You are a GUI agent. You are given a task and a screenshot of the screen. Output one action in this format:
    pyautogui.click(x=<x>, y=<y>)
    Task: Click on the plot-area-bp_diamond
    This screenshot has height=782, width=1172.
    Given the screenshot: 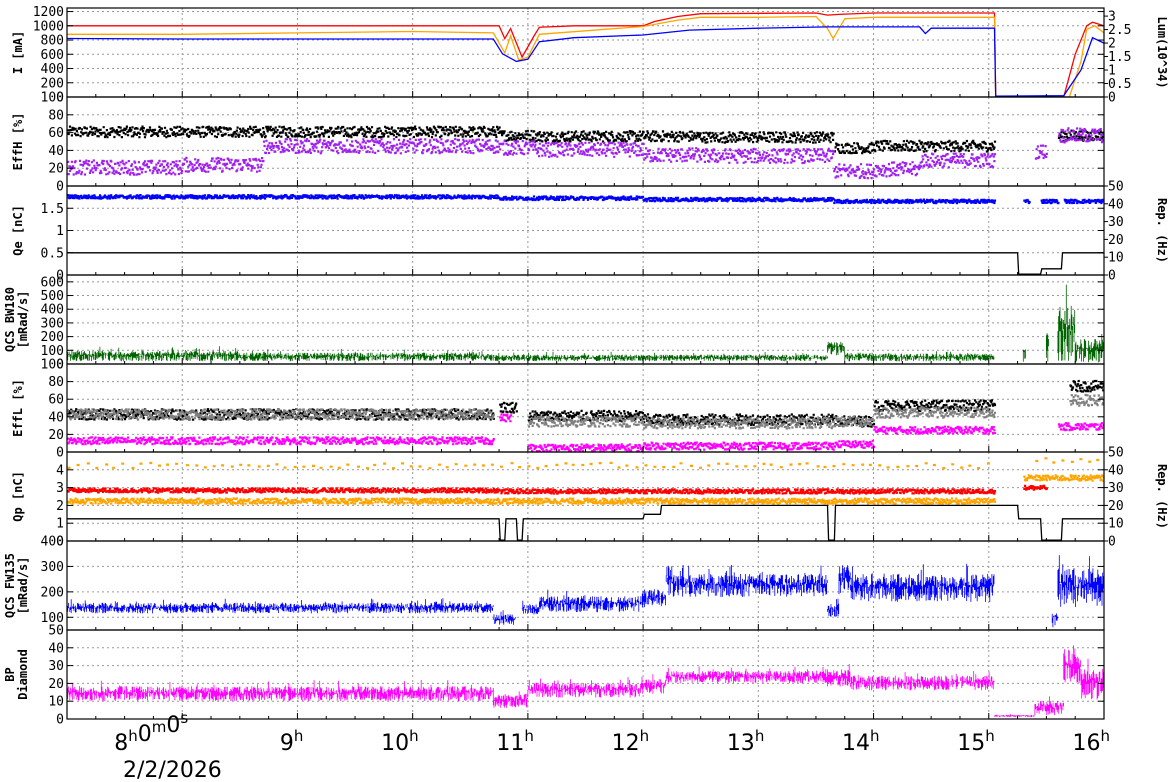 What is the action you would take?
    pyautogui.click(x=585, y=681)
    